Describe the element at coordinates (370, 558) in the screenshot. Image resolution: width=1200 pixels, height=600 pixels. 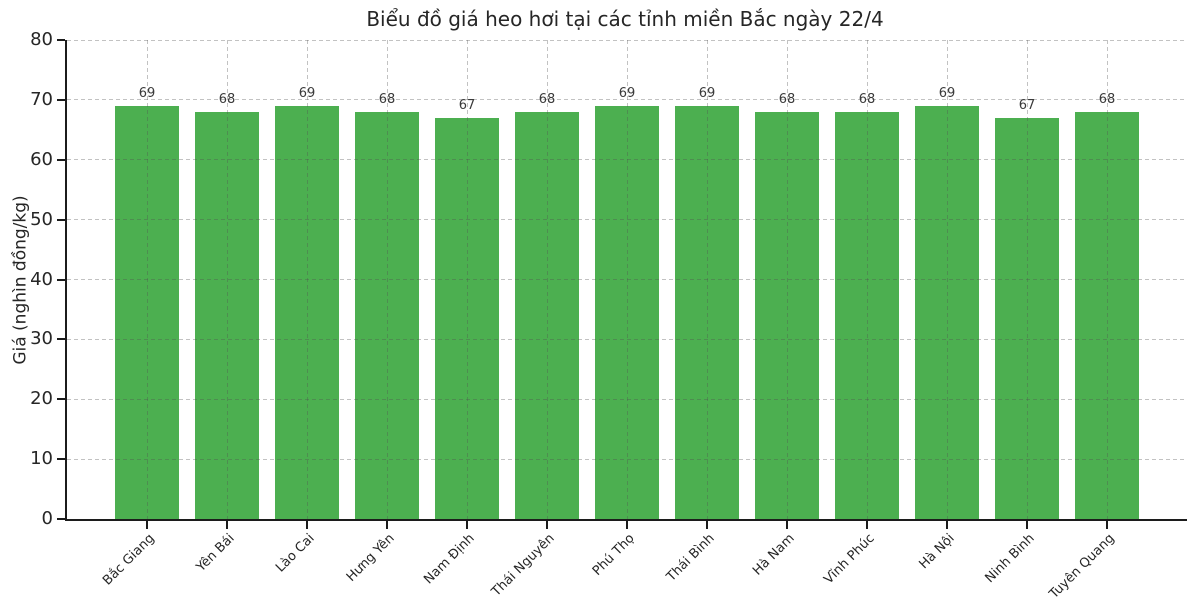
I see `x-tick-label: Hưng Yên` at that location.